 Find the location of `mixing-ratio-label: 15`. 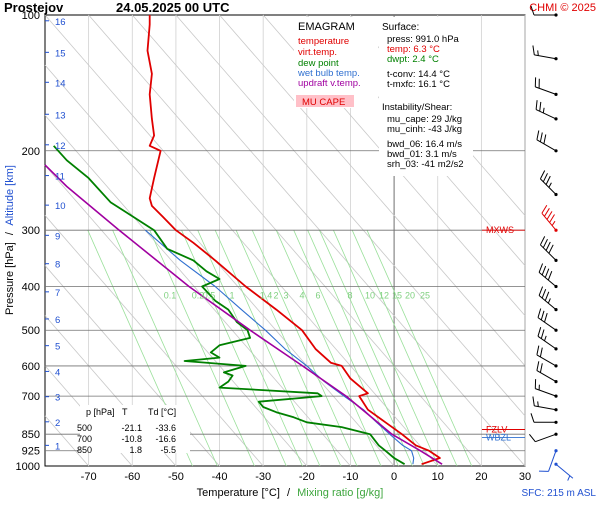

mixing-ratio-label: 15 is located at coordinates (397, 296).